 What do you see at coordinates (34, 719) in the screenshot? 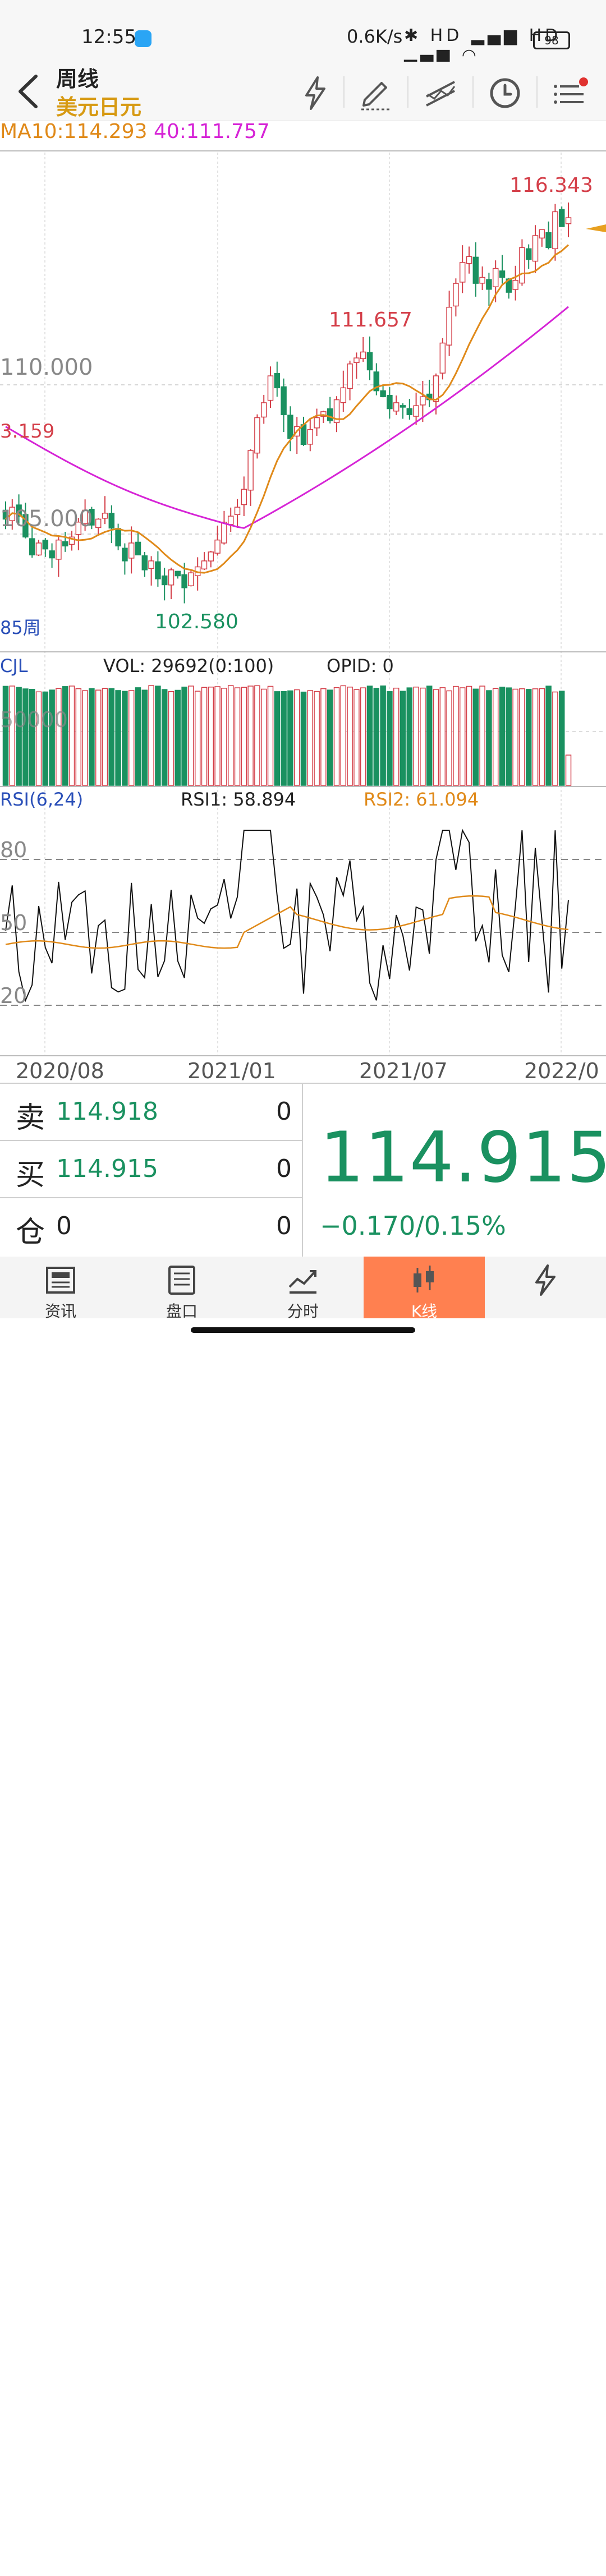
I see `volume-y-tick: 50000` at bounding box center [34, 719].